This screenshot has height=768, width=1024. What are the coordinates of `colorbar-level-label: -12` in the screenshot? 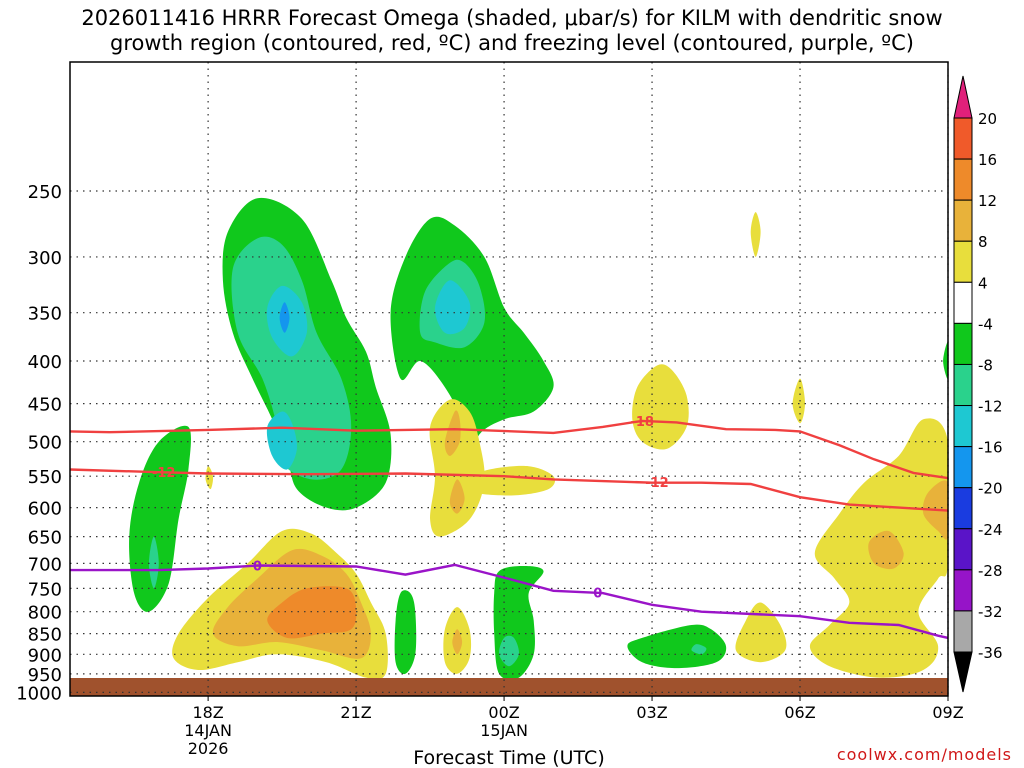 It's located at (990, 407).